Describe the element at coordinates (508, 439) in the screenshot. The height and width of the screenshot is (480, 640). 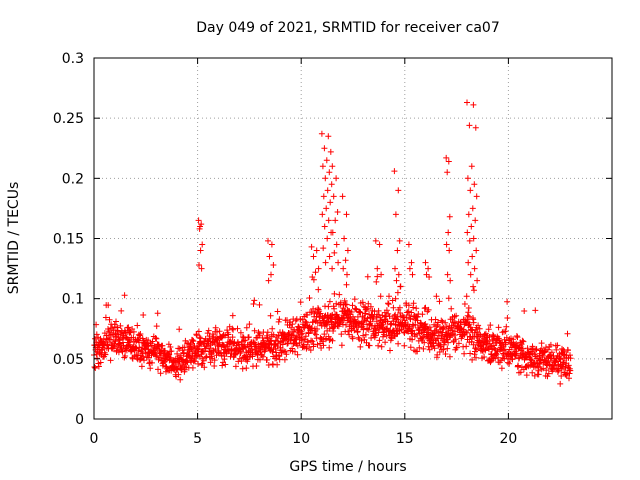
I see `x-tick-label: 20` at that location.